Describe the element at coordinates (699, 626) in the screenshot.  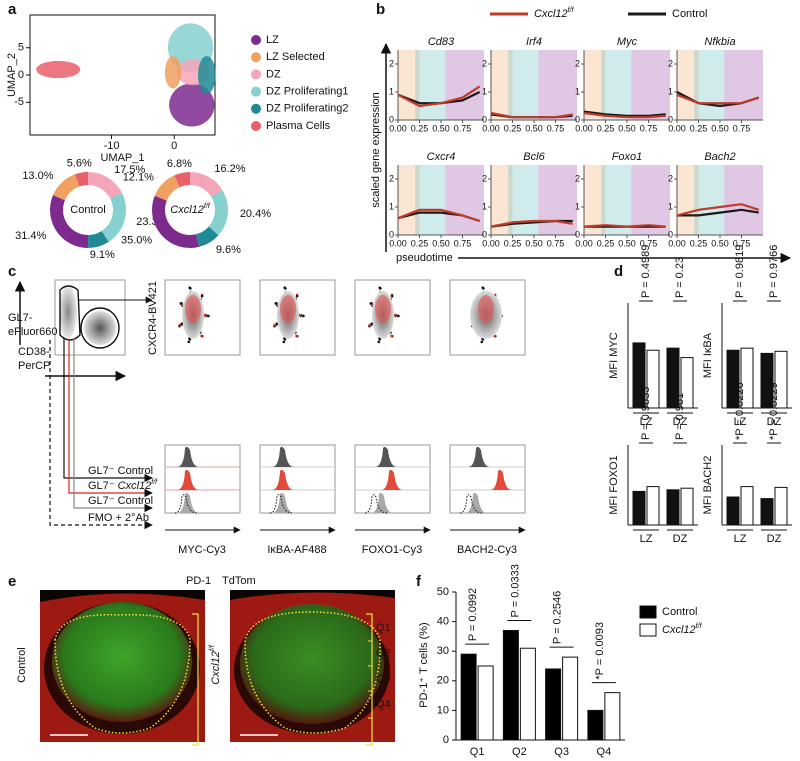
I see `legend-label-part: f/f` at that location.